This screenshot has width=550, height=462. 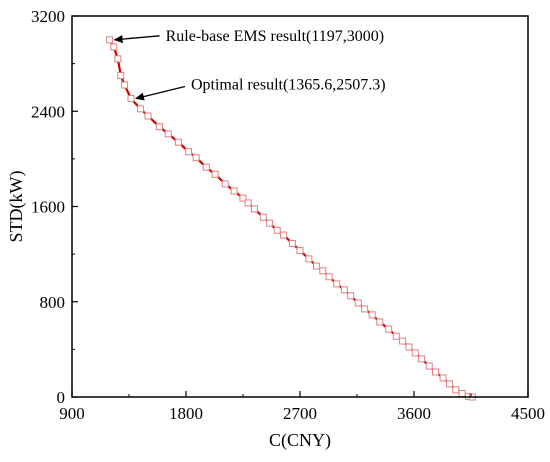 What do you see at coordinates (48, 111) in the screenshot?
I see `y-tick-label: 2400` at bounding box center [48, 111].